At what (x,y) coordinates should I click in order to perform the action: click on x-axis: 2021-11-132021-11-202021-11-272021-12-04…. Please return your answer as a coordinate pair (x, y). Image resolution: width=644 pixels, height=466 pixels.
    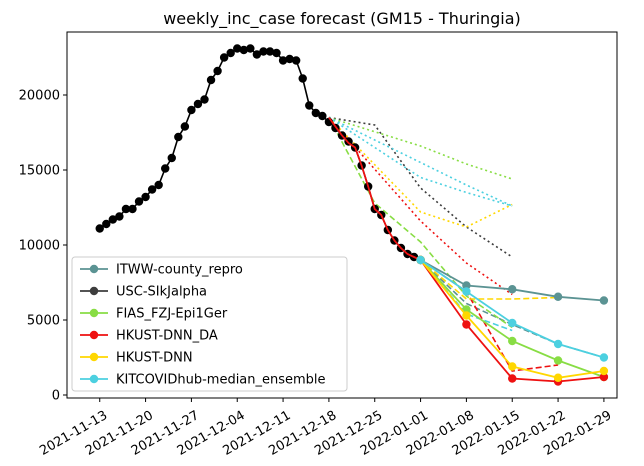
    Looking at the image, I should click on (325, 428).